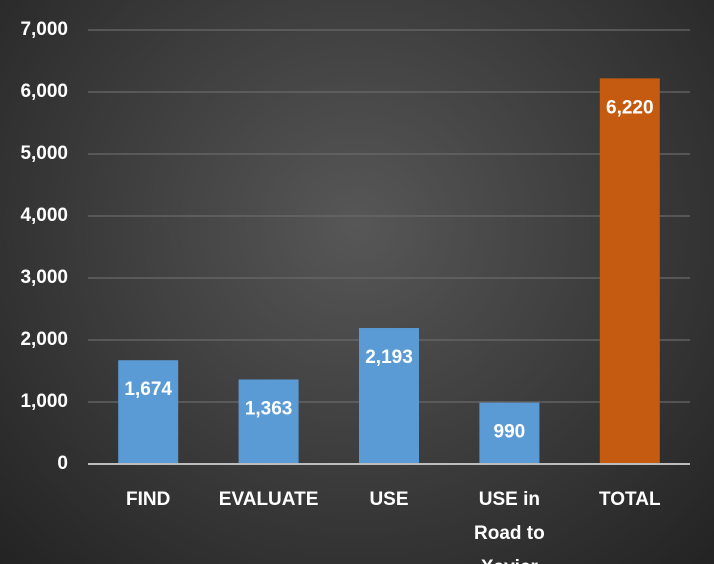 The image size is (714, 564). Describe the element at coordinates (148, 389) in the screenshot. I see `value-label: 1,674` at that location.